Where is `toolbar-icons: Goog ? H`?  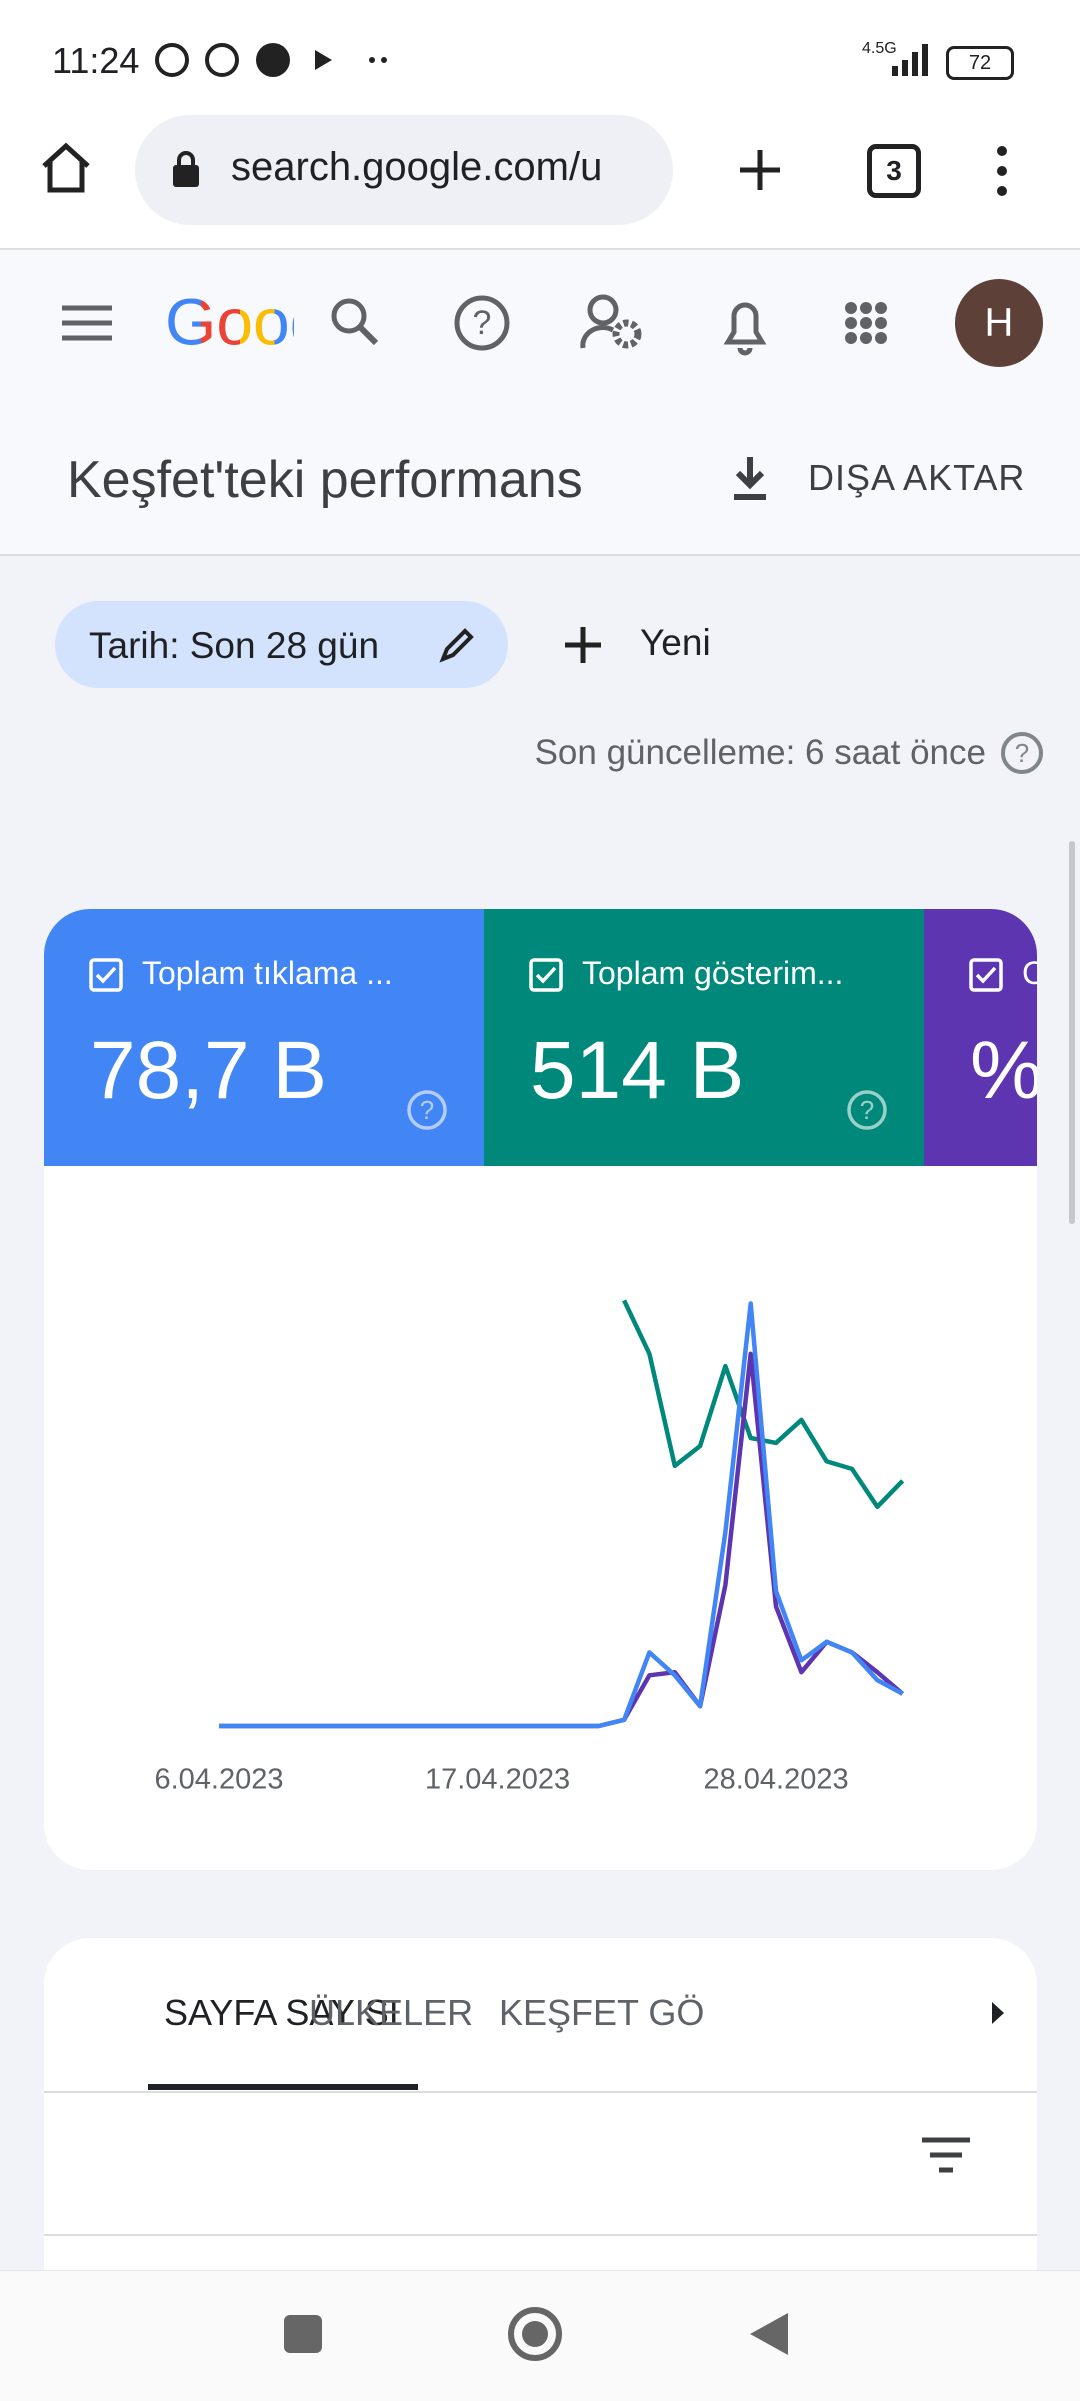 toolbar-icons: Goog ? H is located at coordinates (552, 323).